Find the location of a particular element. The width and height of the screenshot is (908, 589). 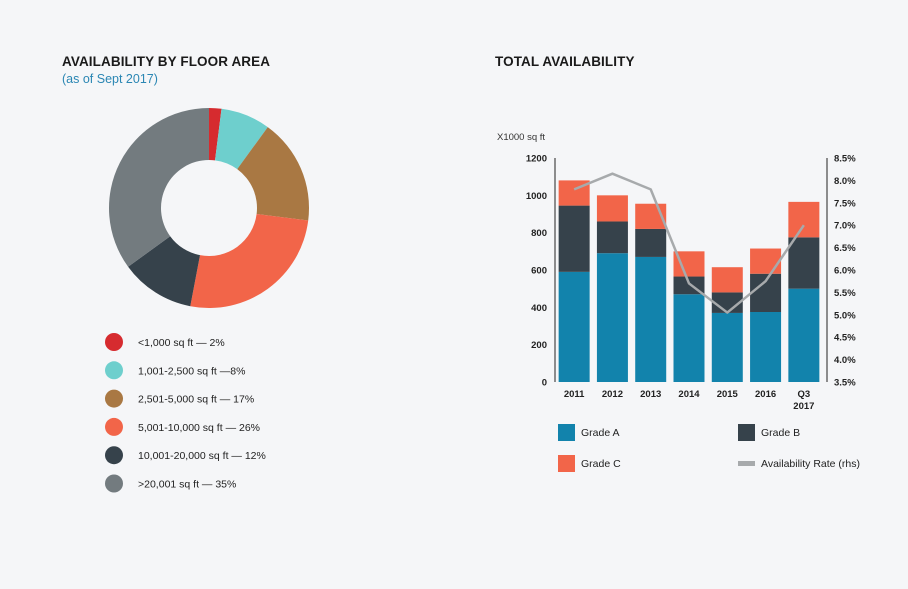

availability-rate-line is located at coordinates (689, 243).